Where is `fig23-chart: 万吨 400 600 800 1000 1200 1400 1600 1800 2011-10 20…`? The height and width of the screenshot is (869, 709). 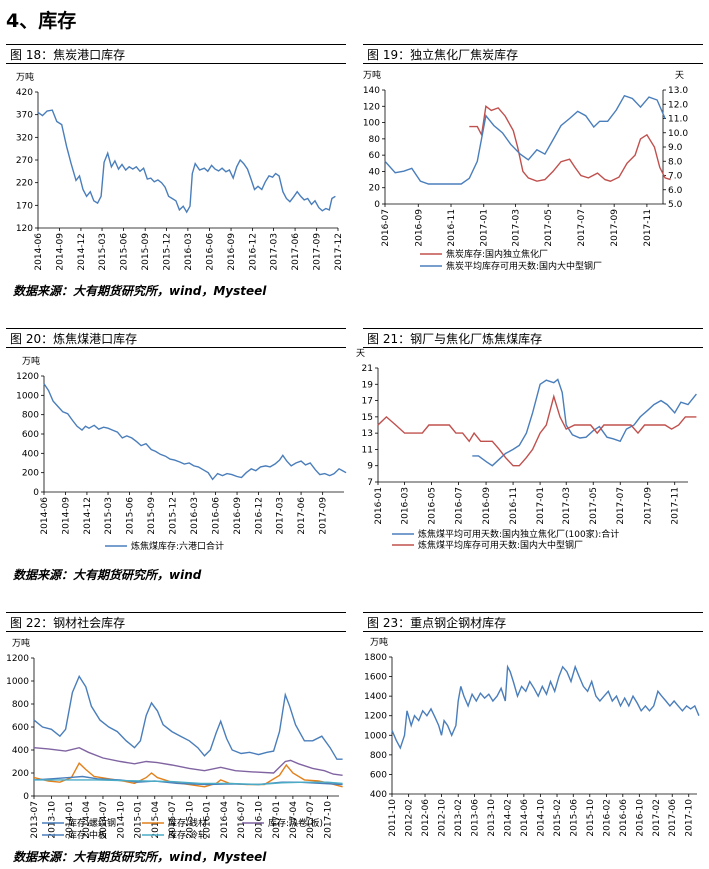 fig23-chart: 万吨 400 600 800 1000 1200 1400 1600 1800 2011-10 20… is located at coordinates (532, 736).